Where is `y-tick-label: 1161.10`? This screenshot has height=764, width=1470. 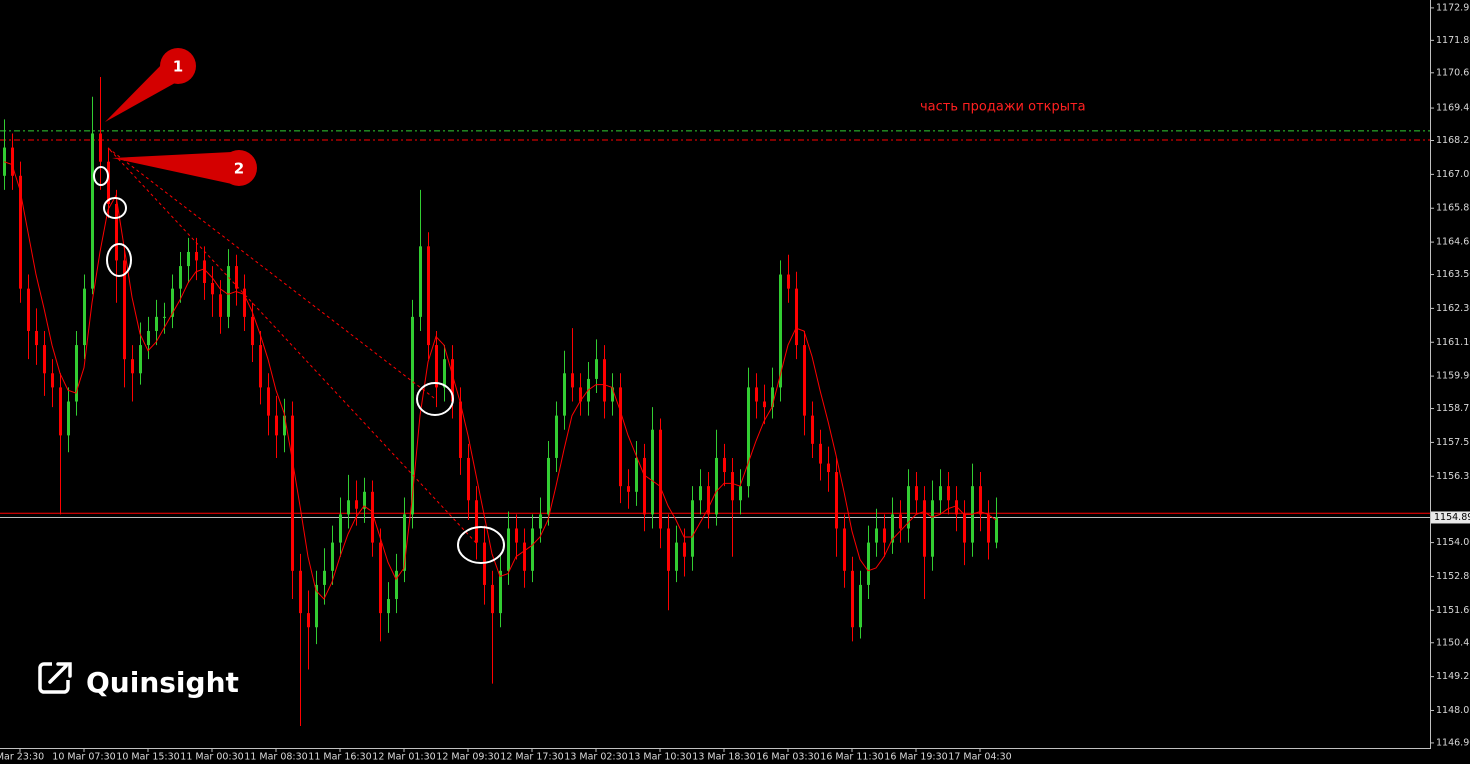 y-tick-label: 1161.10 is located at coordinates (1453, 342).